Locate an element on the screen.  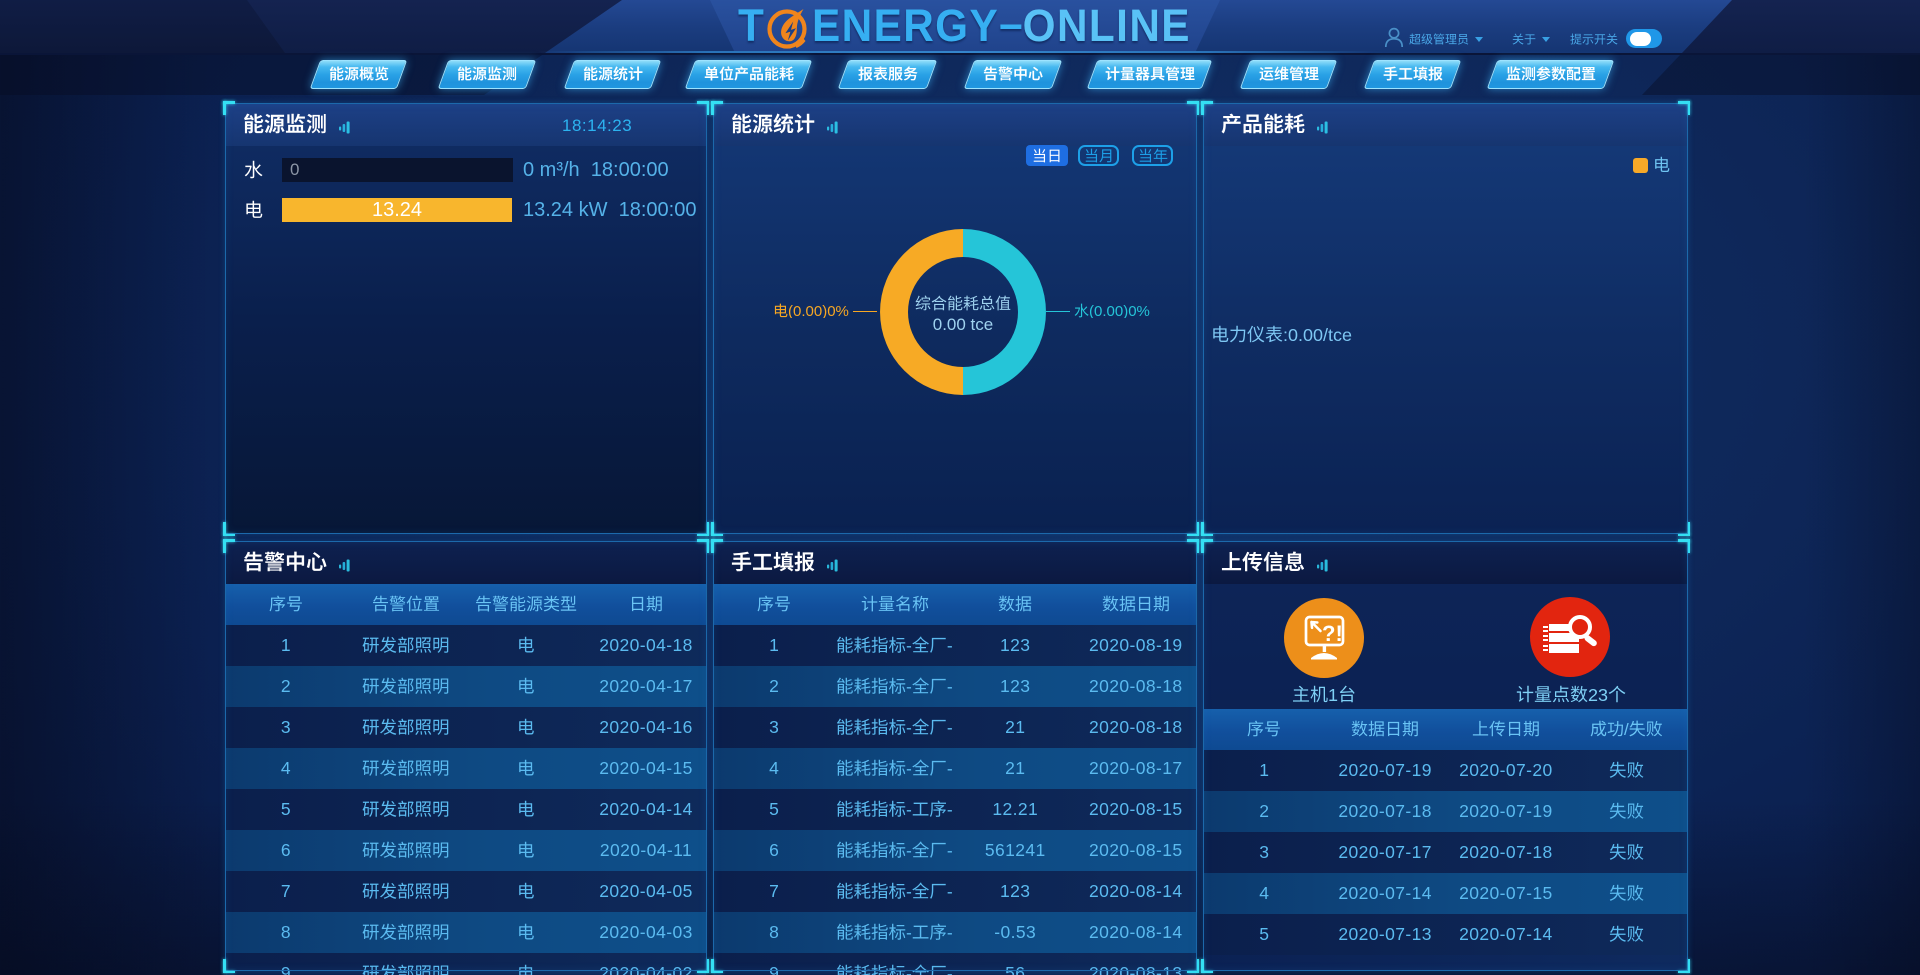
svg-text: 1 is located at coordinates (1333, 694).